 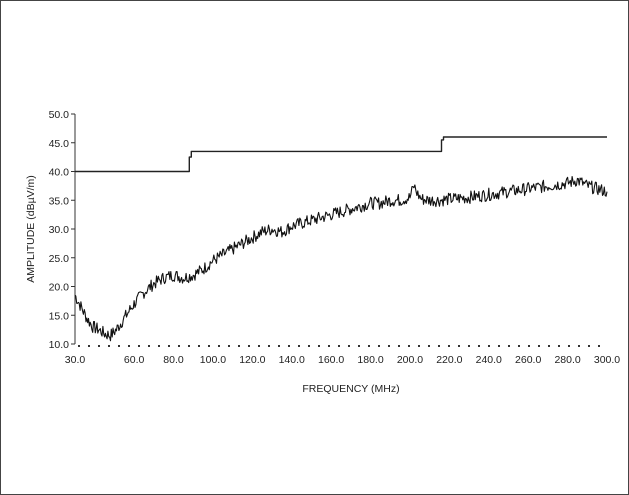 I want to click on x-tick-label: 60.0, so click(x=134, y=360).